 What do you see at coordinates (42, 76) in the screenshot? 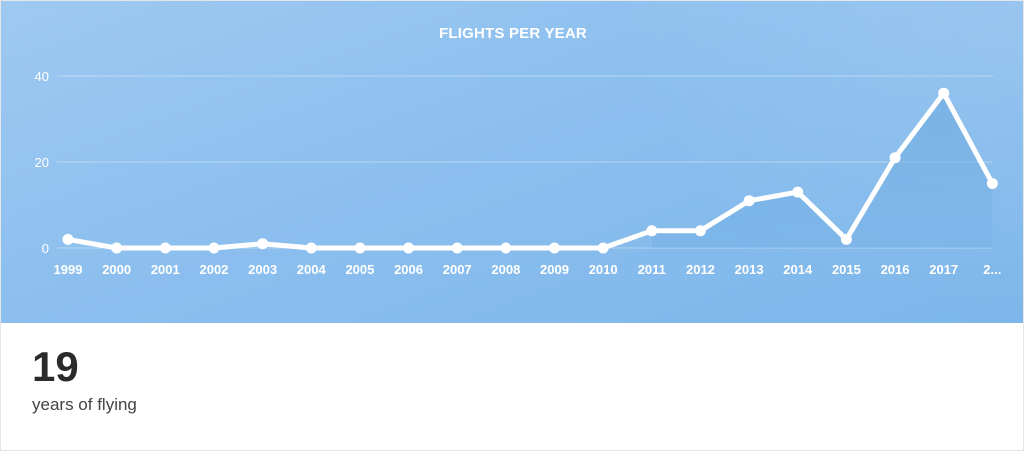
I see `y-tick-label: 40` at bounding box center [42, 76].